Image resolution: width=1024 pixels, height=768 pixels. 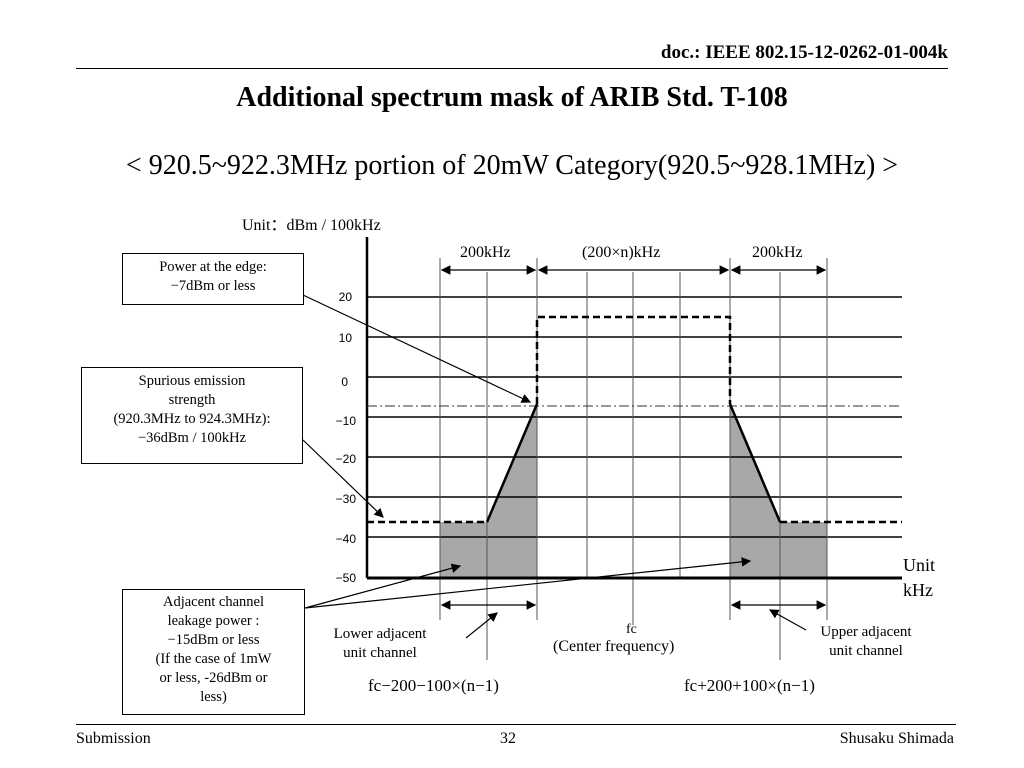 What do you see at coordinates (345, 499) in the screenshot?
I see `y-tick-minus30: −30` at bounding box center [345, 499].